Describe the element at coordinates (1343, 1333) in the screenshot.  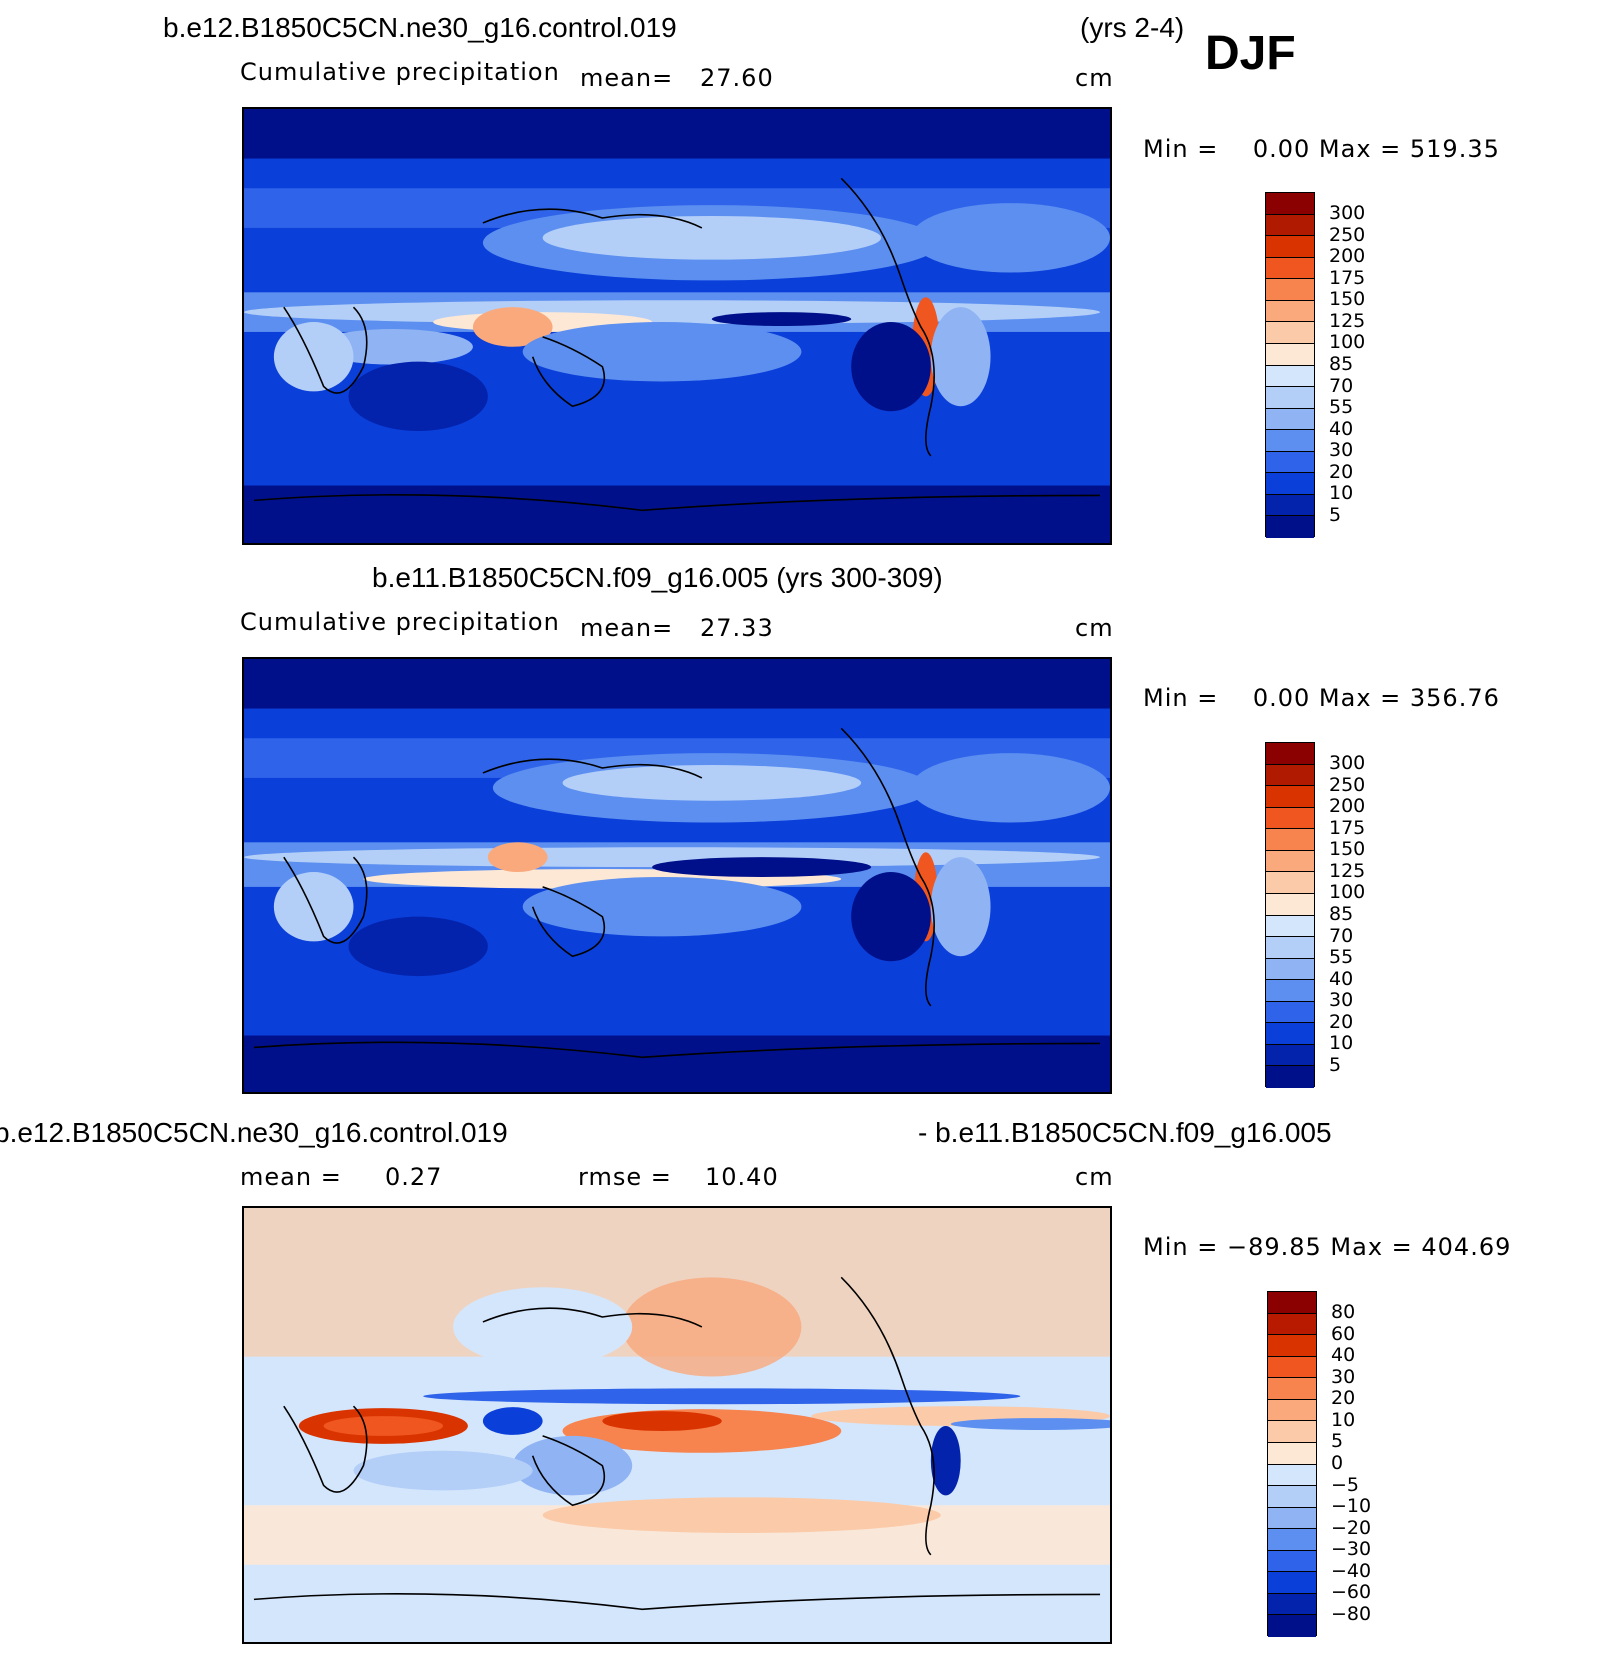
I see `colorbar-tick-label: 60` at that location.